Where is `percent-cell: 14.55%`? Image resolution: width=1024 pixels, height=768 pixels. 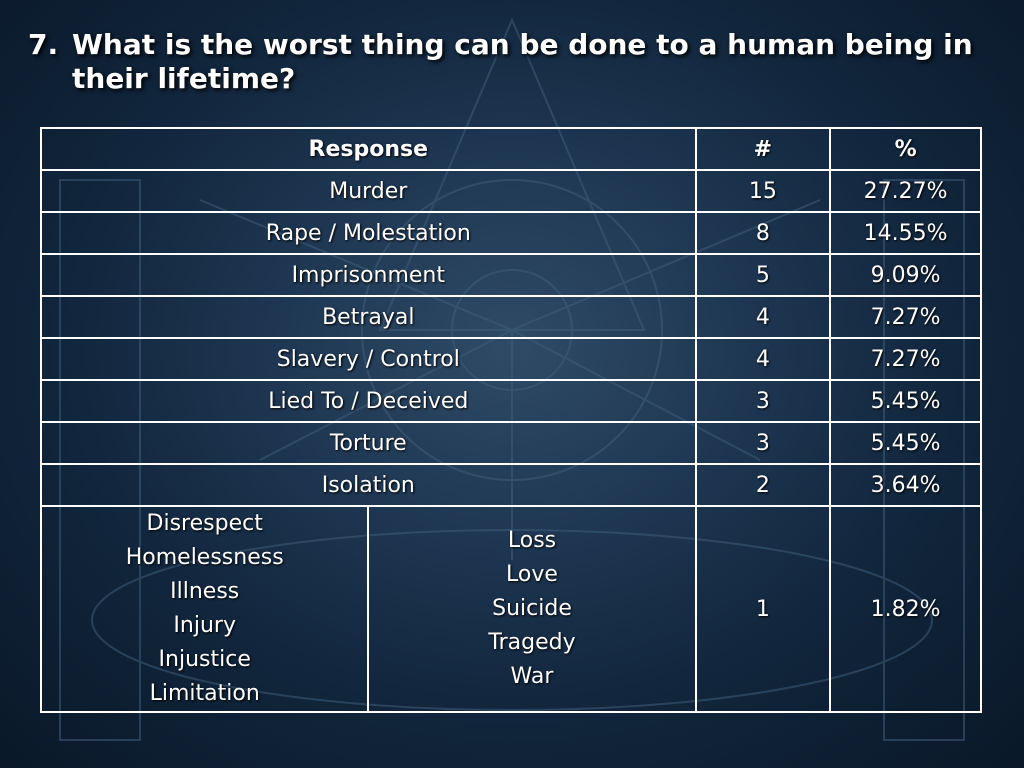
percent-cell: 14.55% is located at coordinates (905, 233).